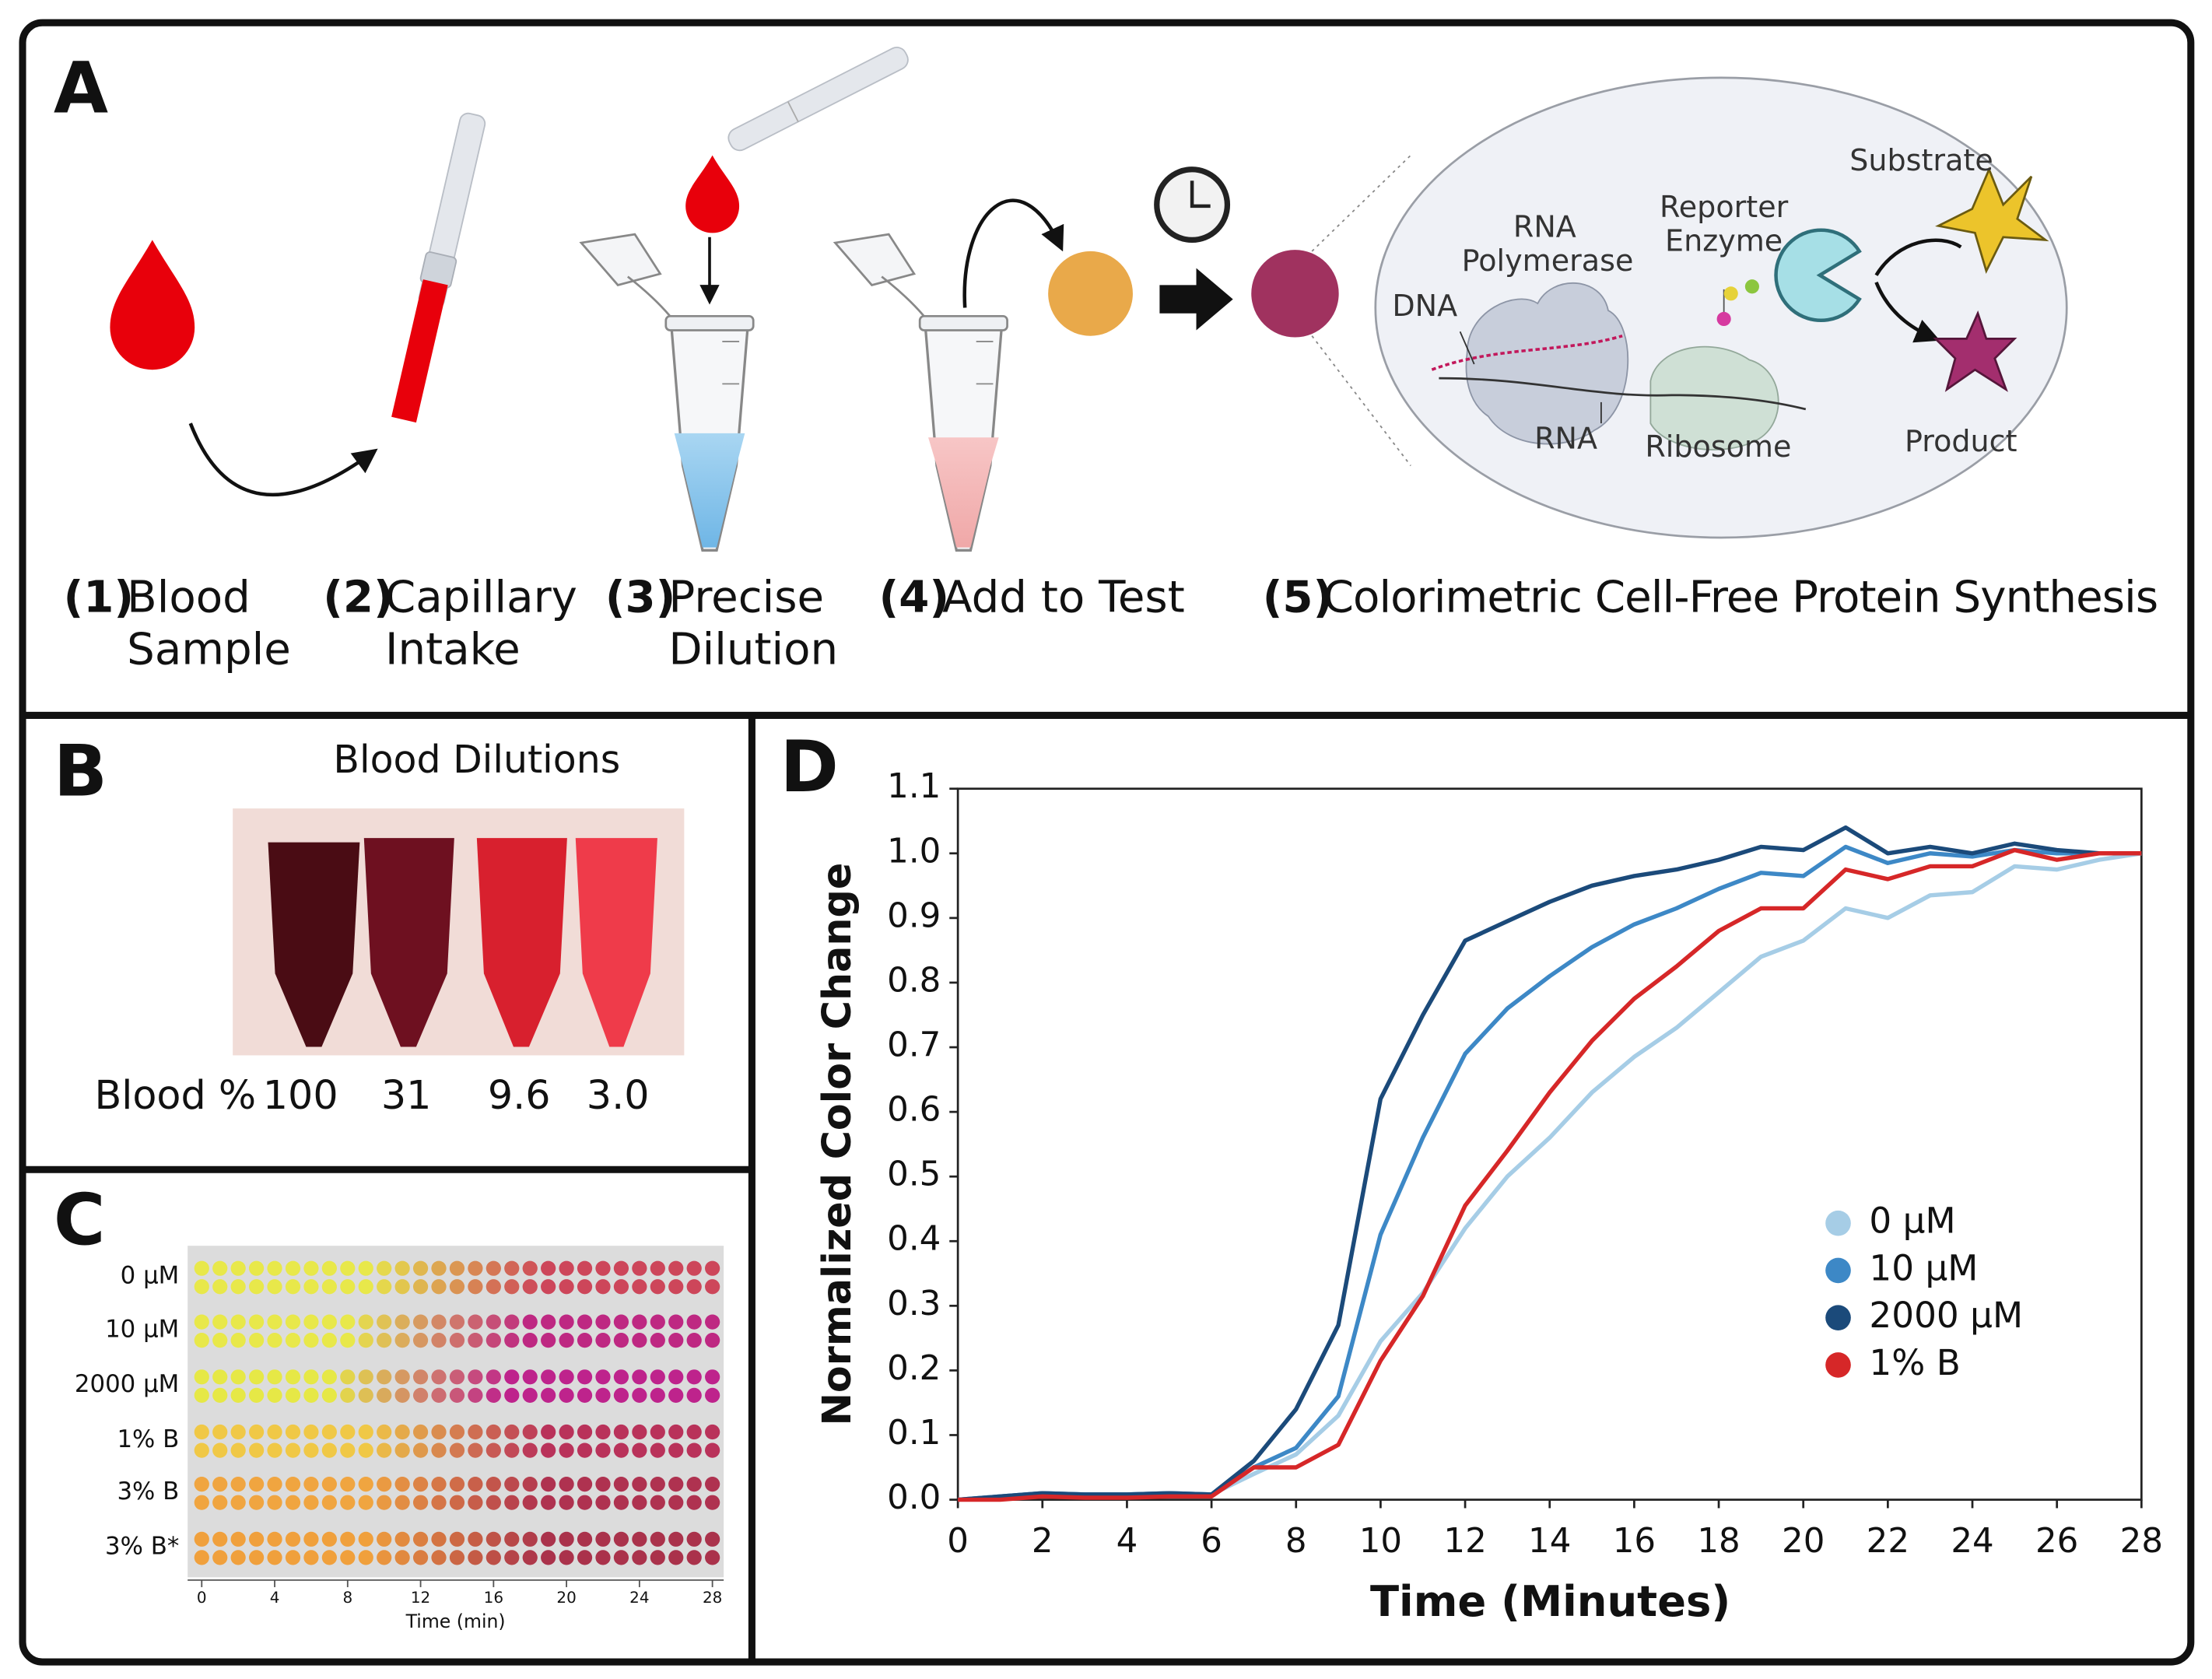 This screenshot has width=2212, height=1679. I want to click on step-number: (2), so click(358, 597).